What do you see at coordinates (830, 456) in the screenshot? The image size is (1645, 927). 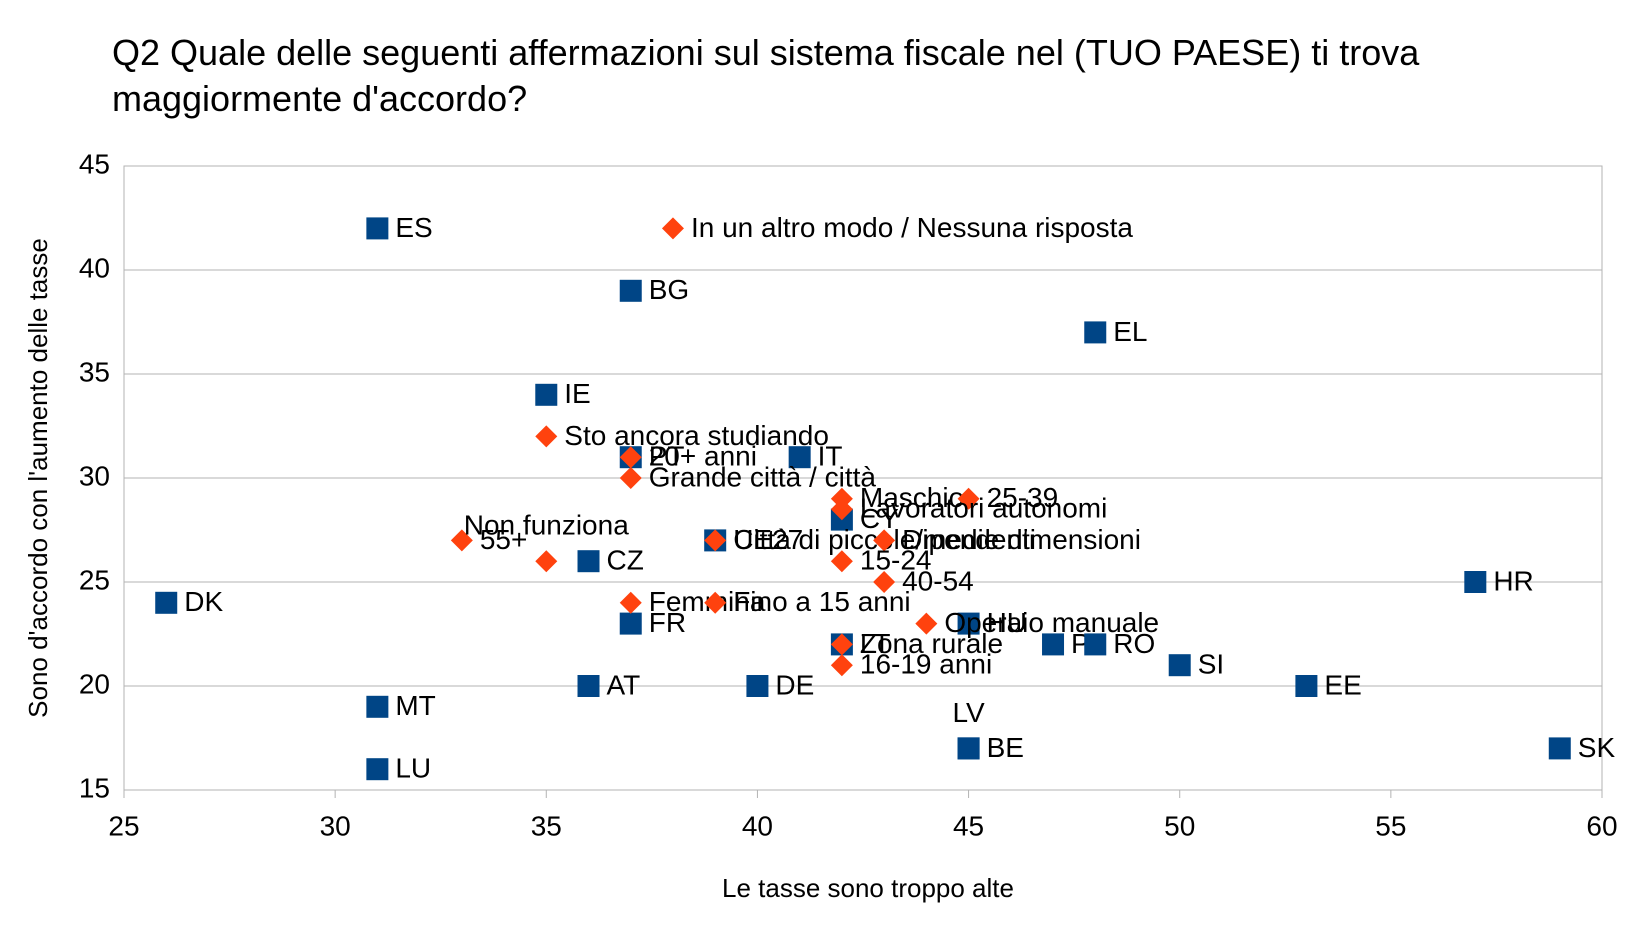 I see `point-label: IT` at bounding box center [830, 456].